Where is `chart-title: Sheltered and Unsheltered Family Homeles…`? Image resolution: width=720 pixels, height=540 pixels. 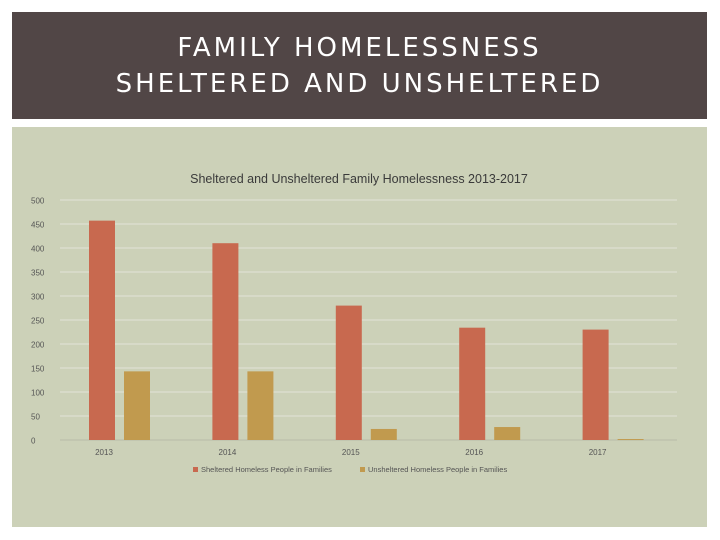 chart-title: Sheltered and Unsheltered Family Homeles… is located at coordinates (359, 179).